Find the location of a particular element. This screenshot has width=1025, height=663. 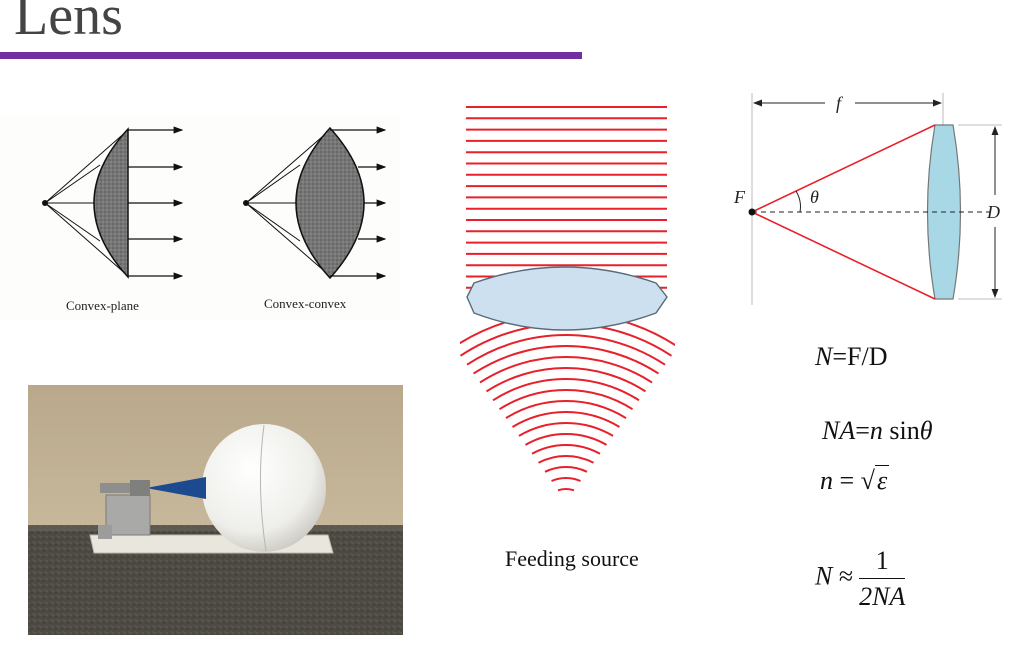

convex-plane-label: Convex-plane is located at coordinates (102, 305).